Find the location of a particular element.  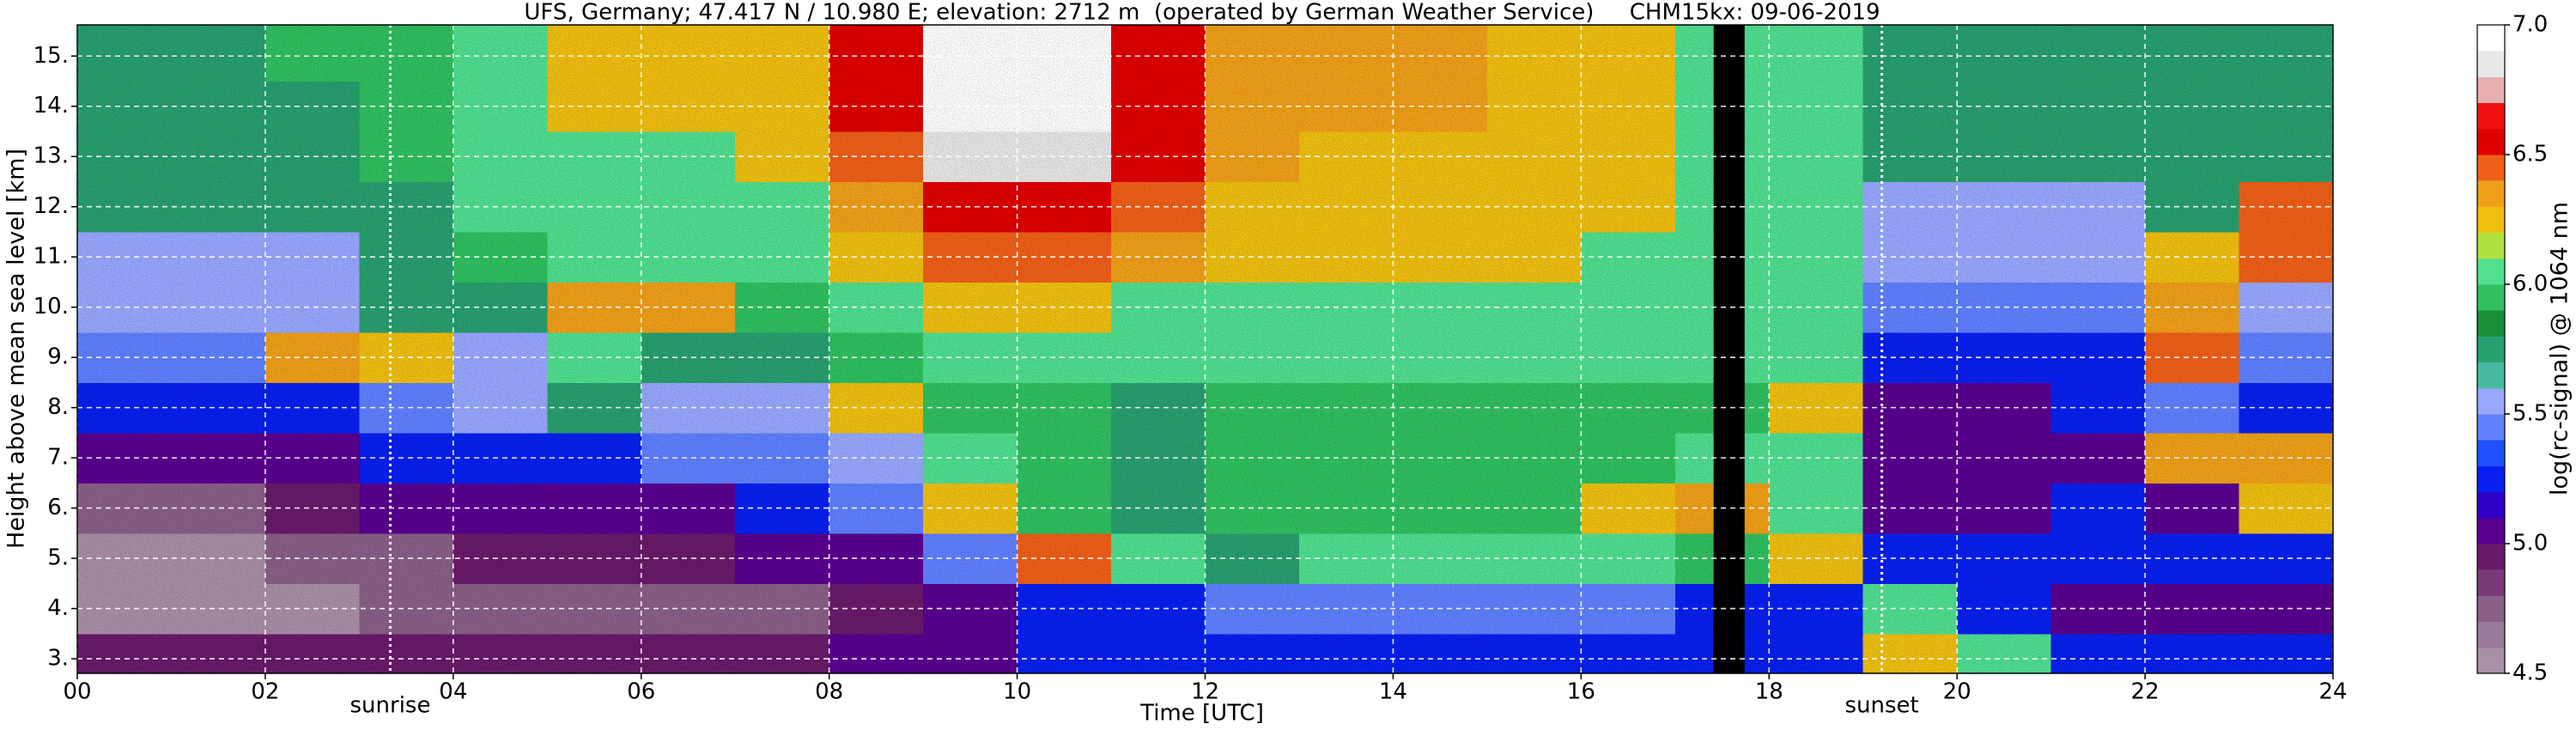

y-tick-label: 9. is located at coordinates (58, 357).